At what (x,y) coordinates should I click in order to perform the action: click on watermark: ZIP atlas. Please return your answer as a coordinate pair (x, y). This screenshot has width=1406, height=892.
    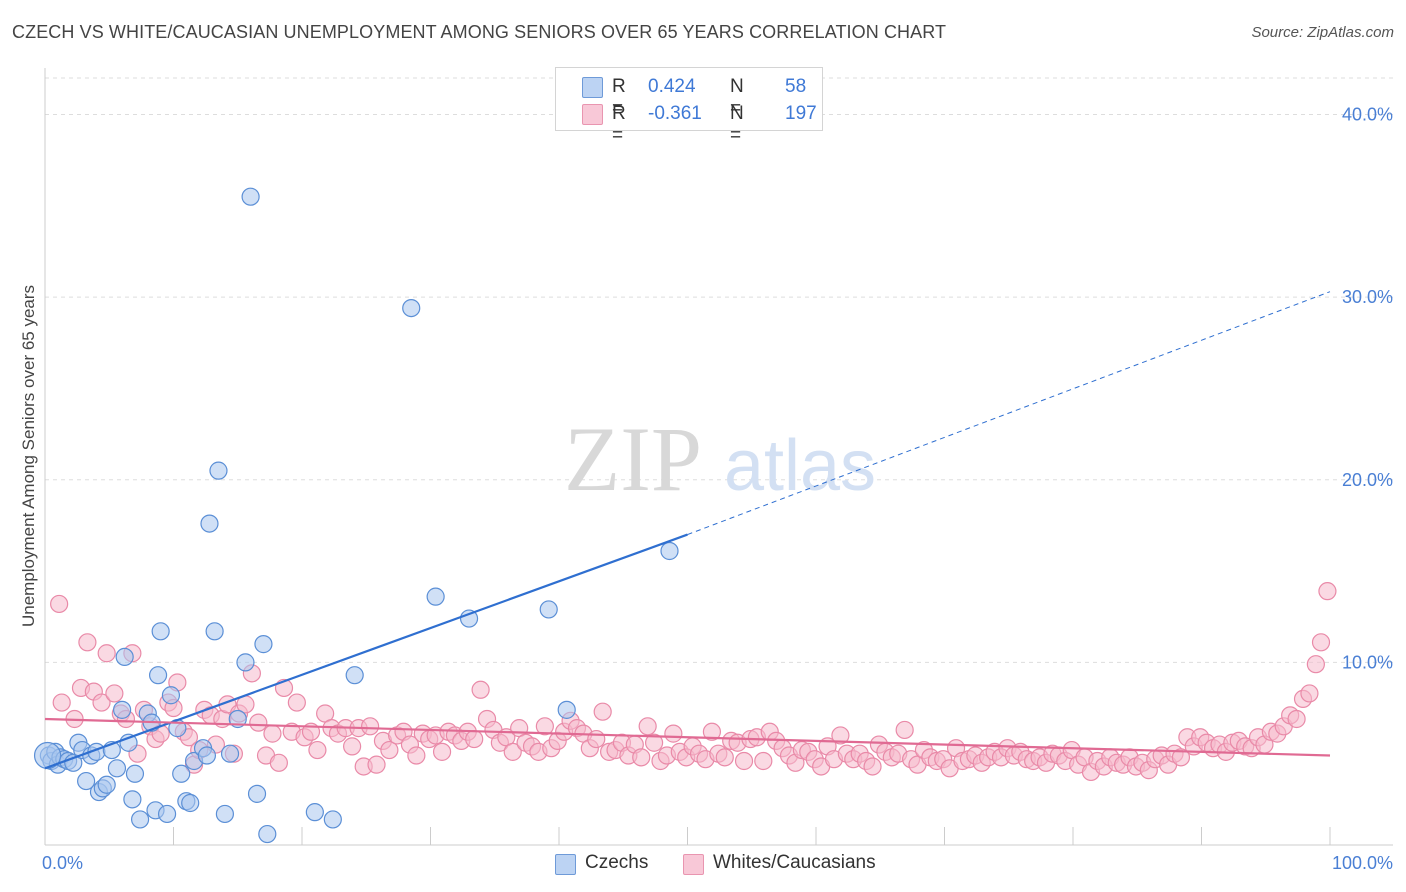
    Looking at the image, I should click on (720, 459).